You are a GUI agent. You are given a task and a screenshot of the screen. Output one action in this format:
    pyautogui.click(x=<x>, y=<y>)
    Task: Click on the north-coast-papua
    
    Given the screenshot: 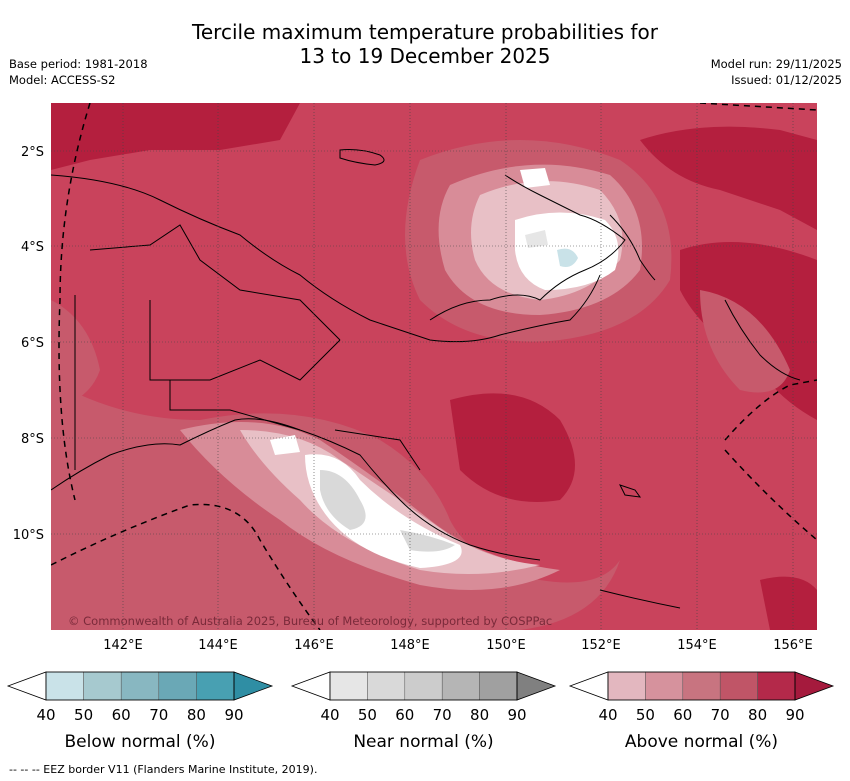 What is the action you would take?
    pyautogui.click(x=326, y=258)
    